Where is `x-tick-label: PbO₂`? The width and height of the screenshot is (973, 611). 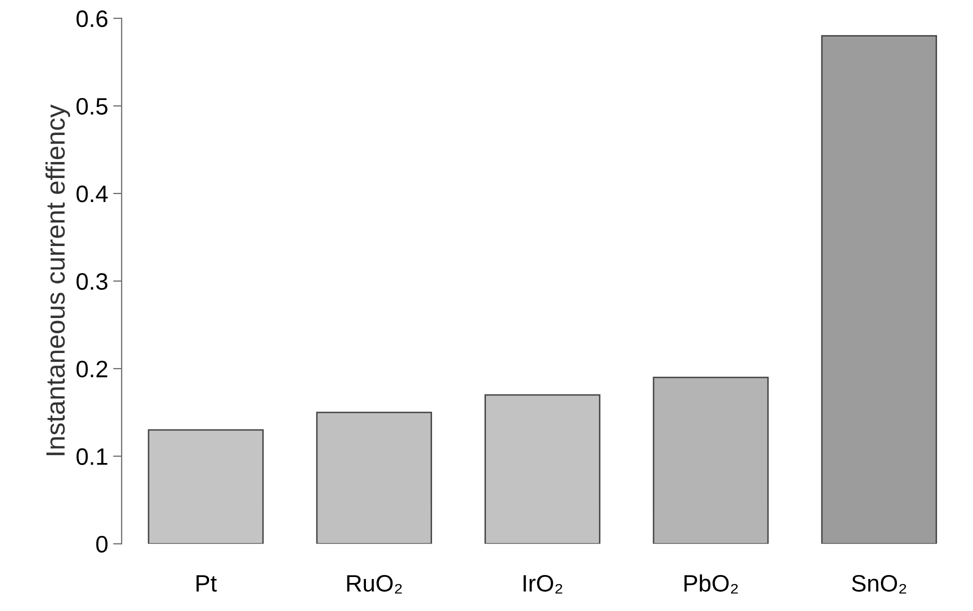 x-tick-label: PbO₂ is located at coordinates (711, 584).